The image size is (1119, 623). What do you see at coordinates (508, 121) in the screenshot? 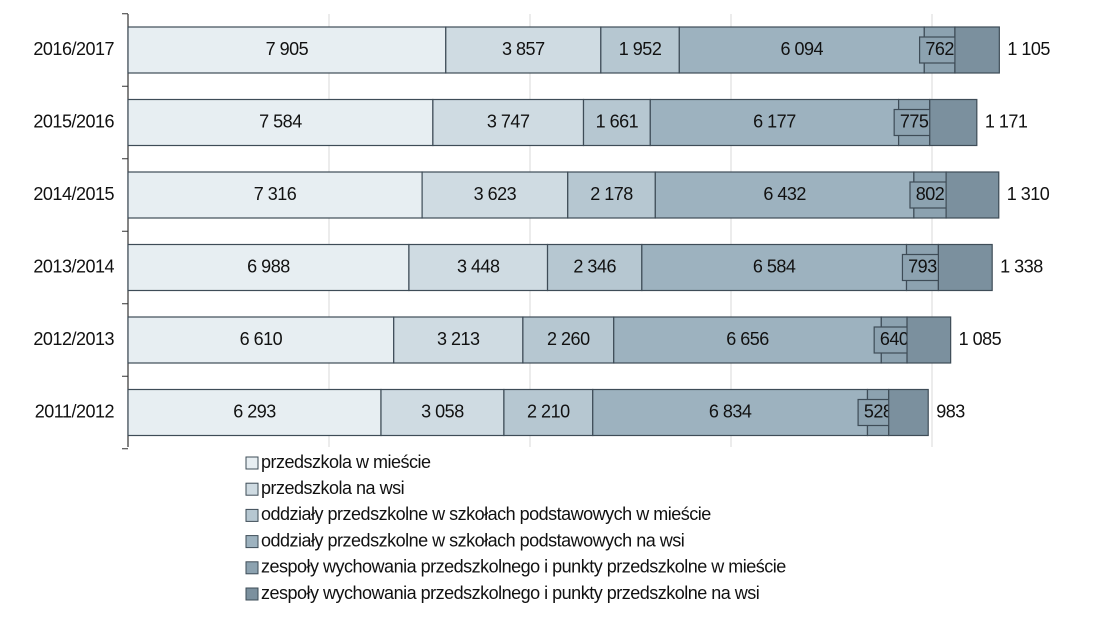
I see `value-label: 3 747` at bounding box center [508, 121].